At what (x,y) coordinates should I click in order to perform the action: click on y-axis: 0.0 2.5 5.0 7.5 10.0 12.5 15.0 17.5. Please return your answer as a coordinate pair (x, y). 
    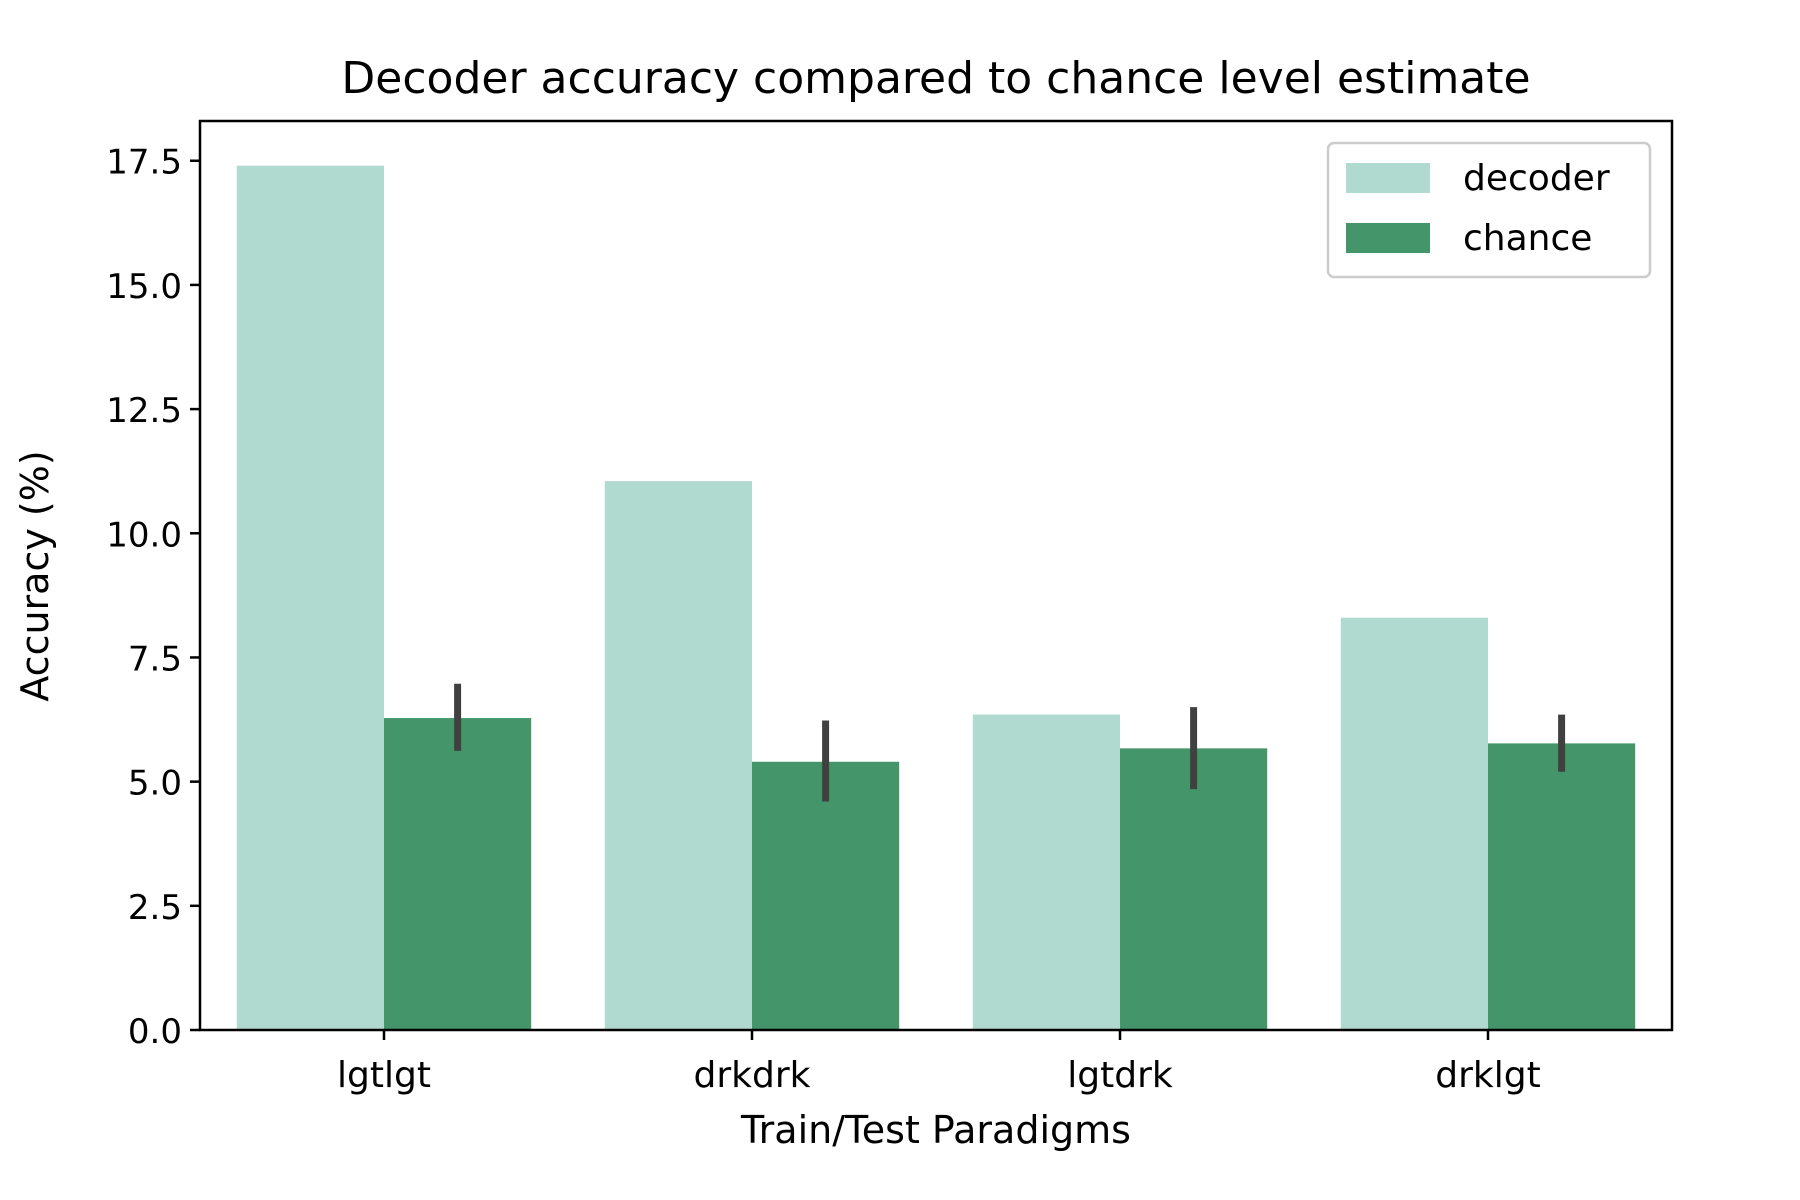
    Looking at the image, I should click on (153, 597).